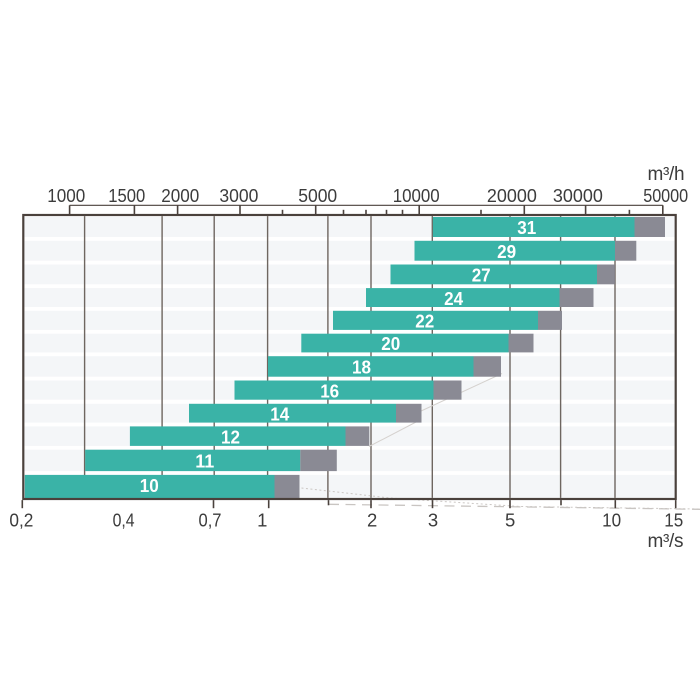  I want to click on svg-text: 22, so click(424, 322).